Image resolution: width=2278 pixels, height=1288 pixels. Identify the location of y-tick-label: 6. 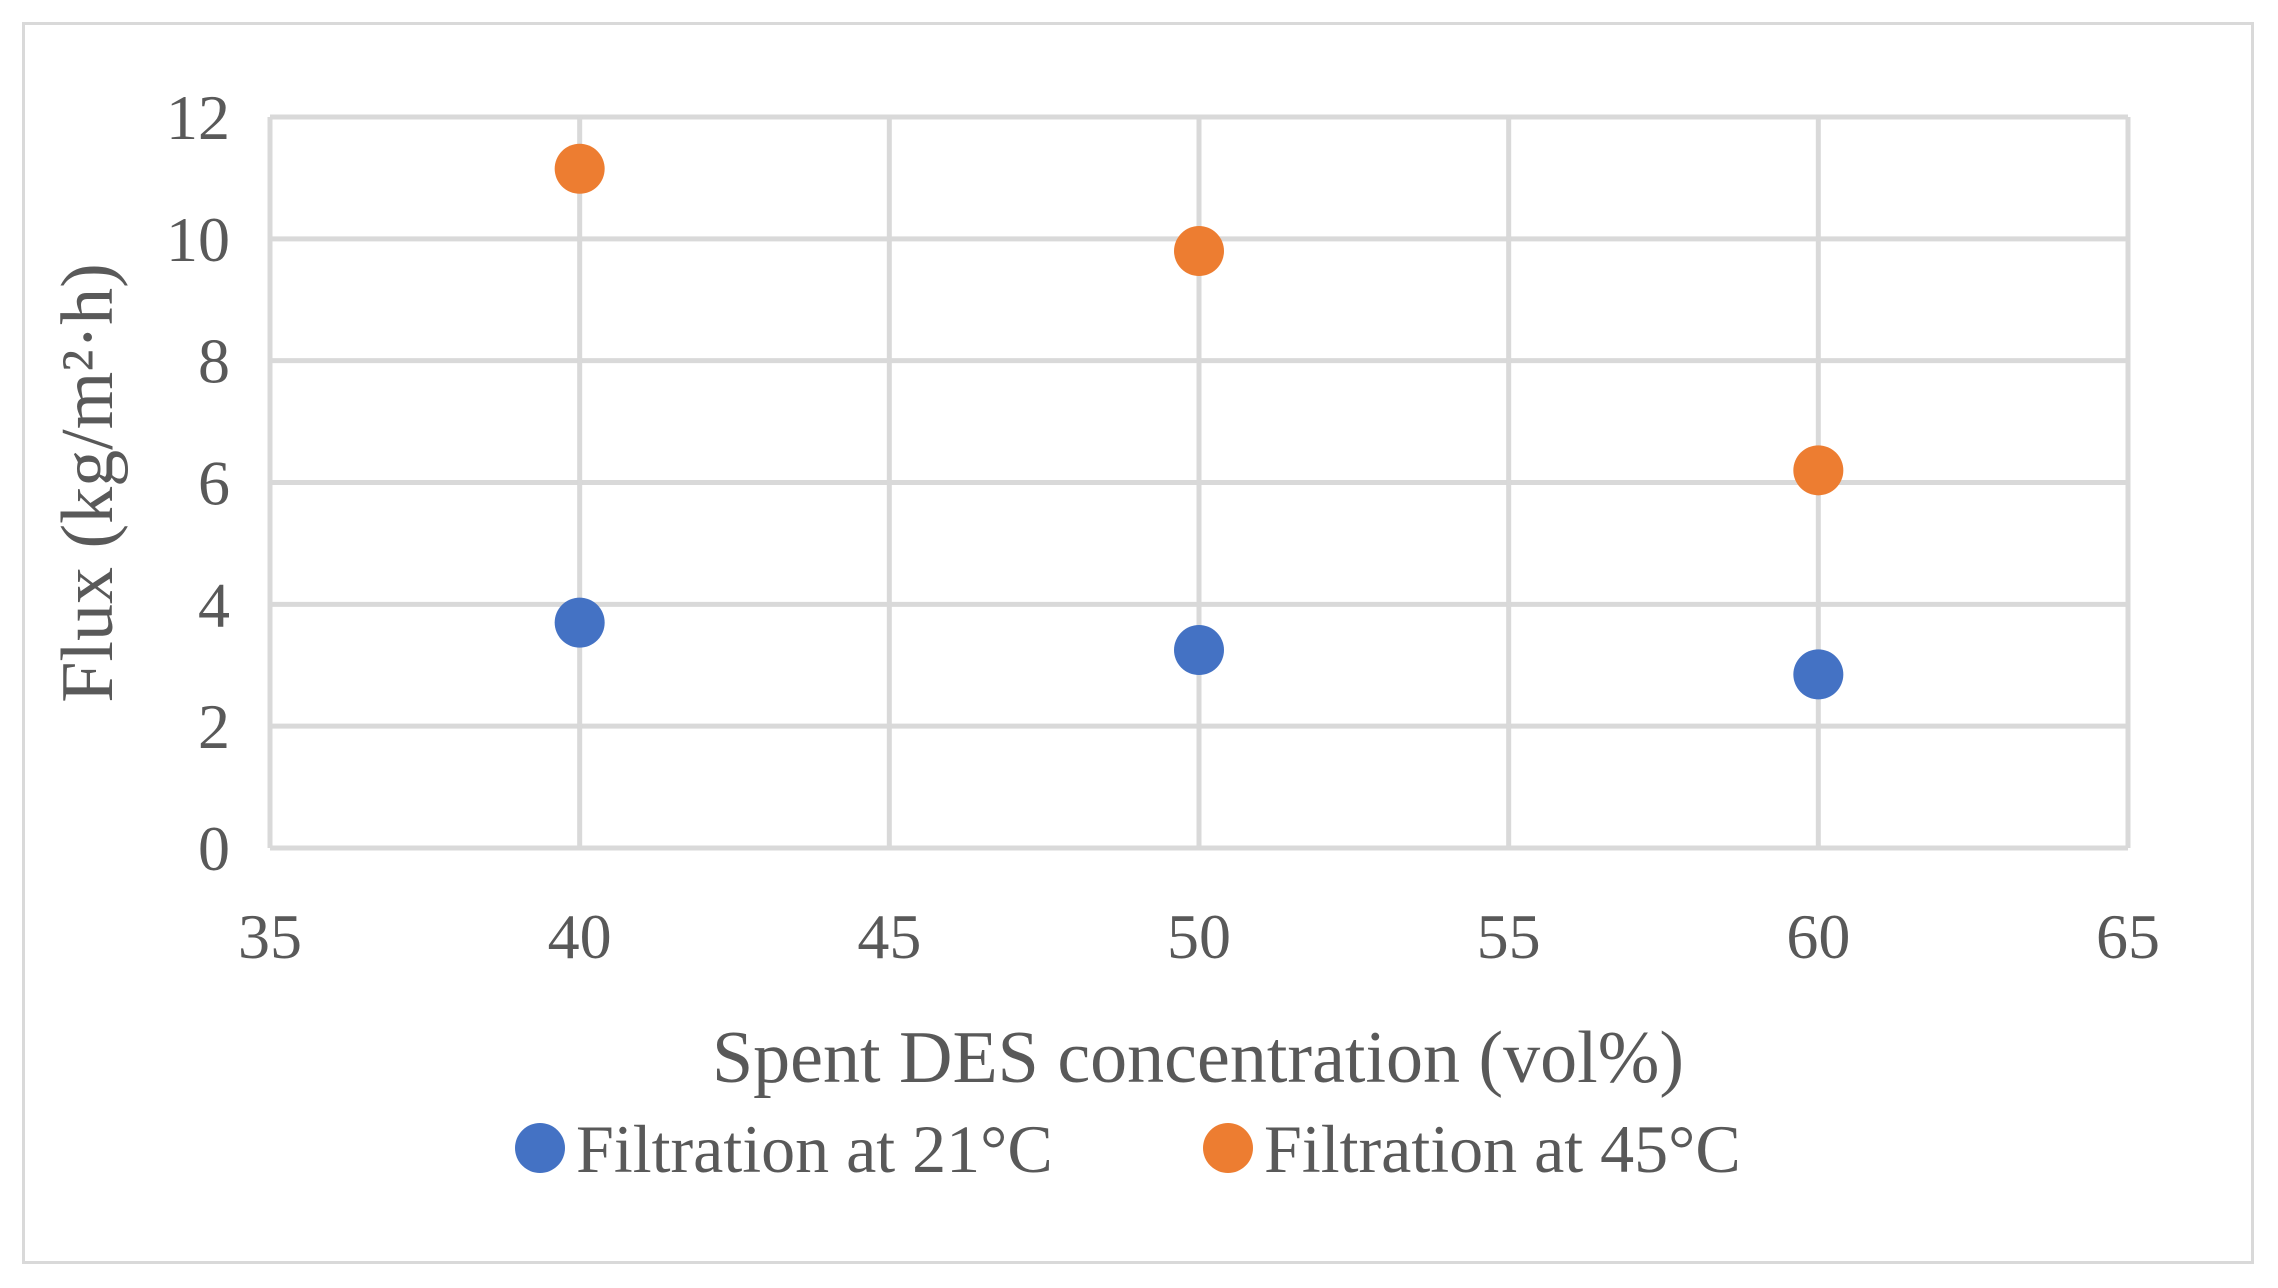
(214, 483).